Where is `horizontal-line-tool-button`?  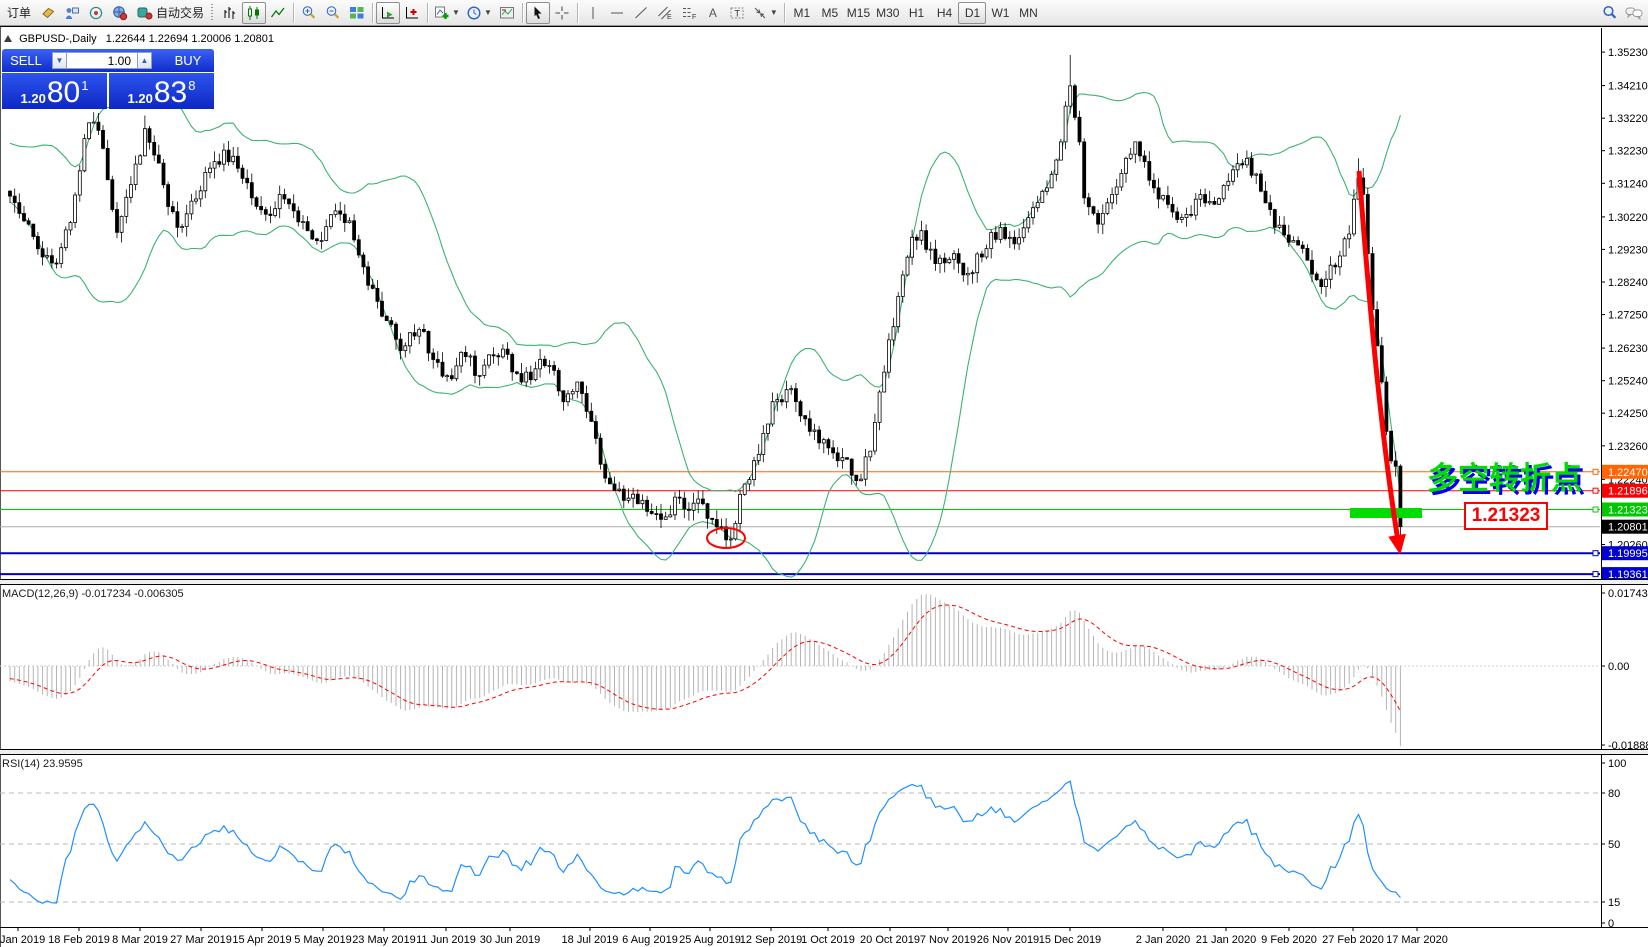 horizontal-line-tool-button is located at coordinates (617, 13).